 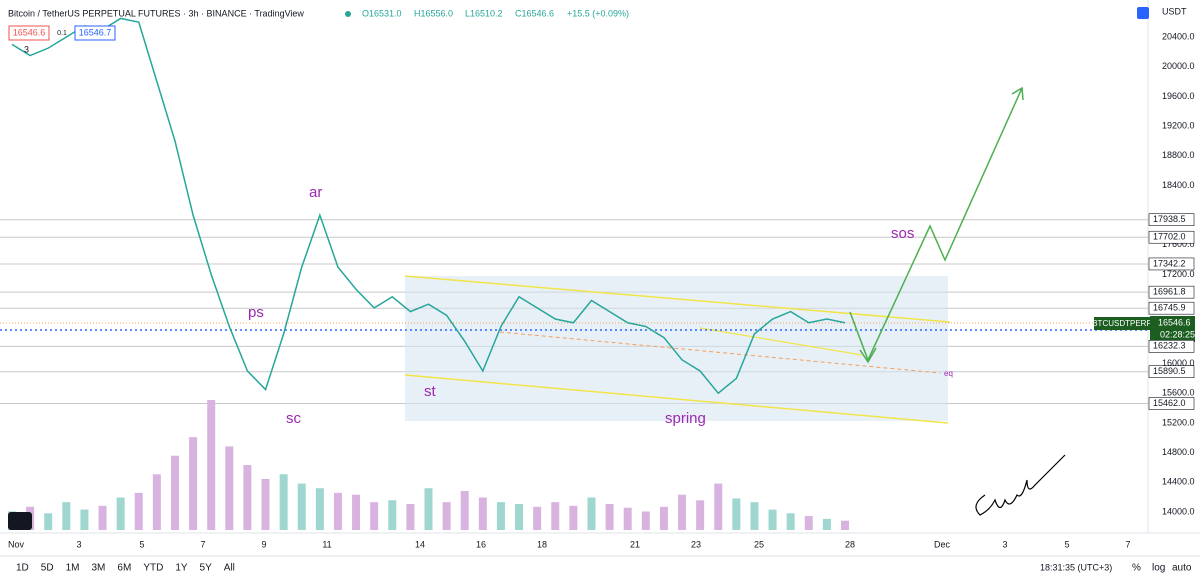 I want to click on time-axis-label: Dec, so click(x=942, y=544).